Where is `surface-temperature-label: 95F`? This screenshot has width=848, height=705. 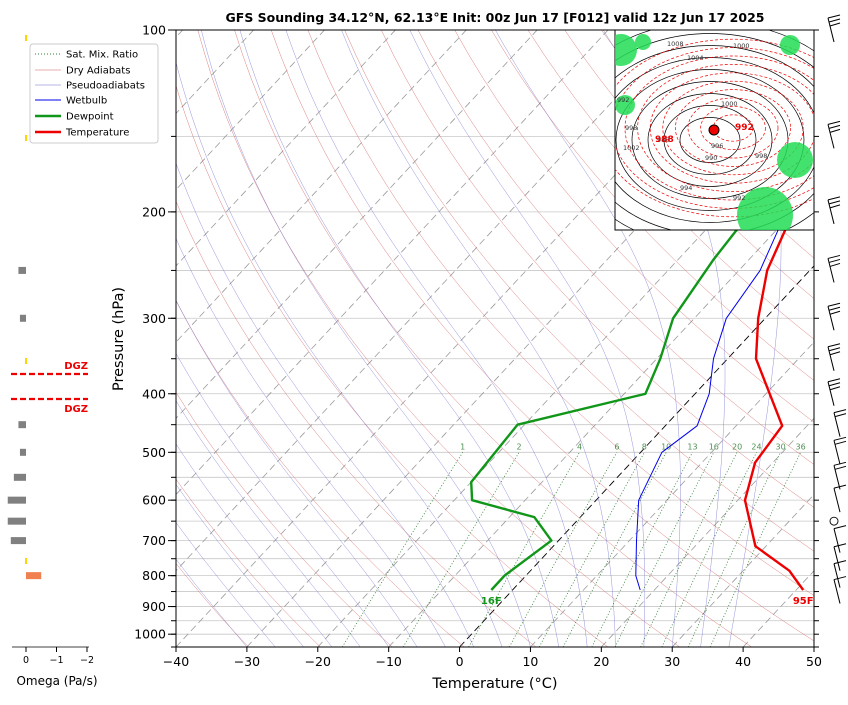
surface-temperature-label: 95F is located at coordinates (803, 601).